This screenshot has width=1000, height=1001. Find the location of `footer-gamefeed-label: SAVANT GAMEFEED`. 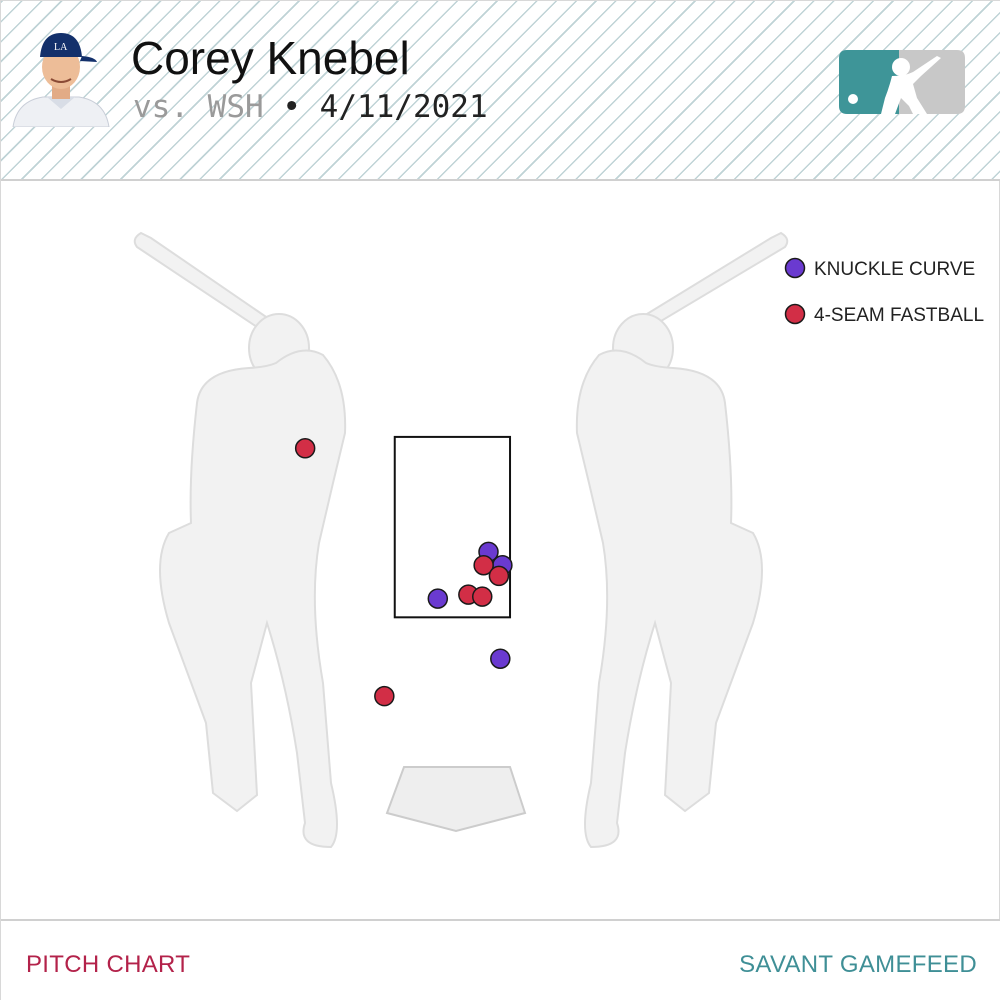

footer-gamefeed-label: SAVANT GAMEFEED is located at coordinates (858, 964).